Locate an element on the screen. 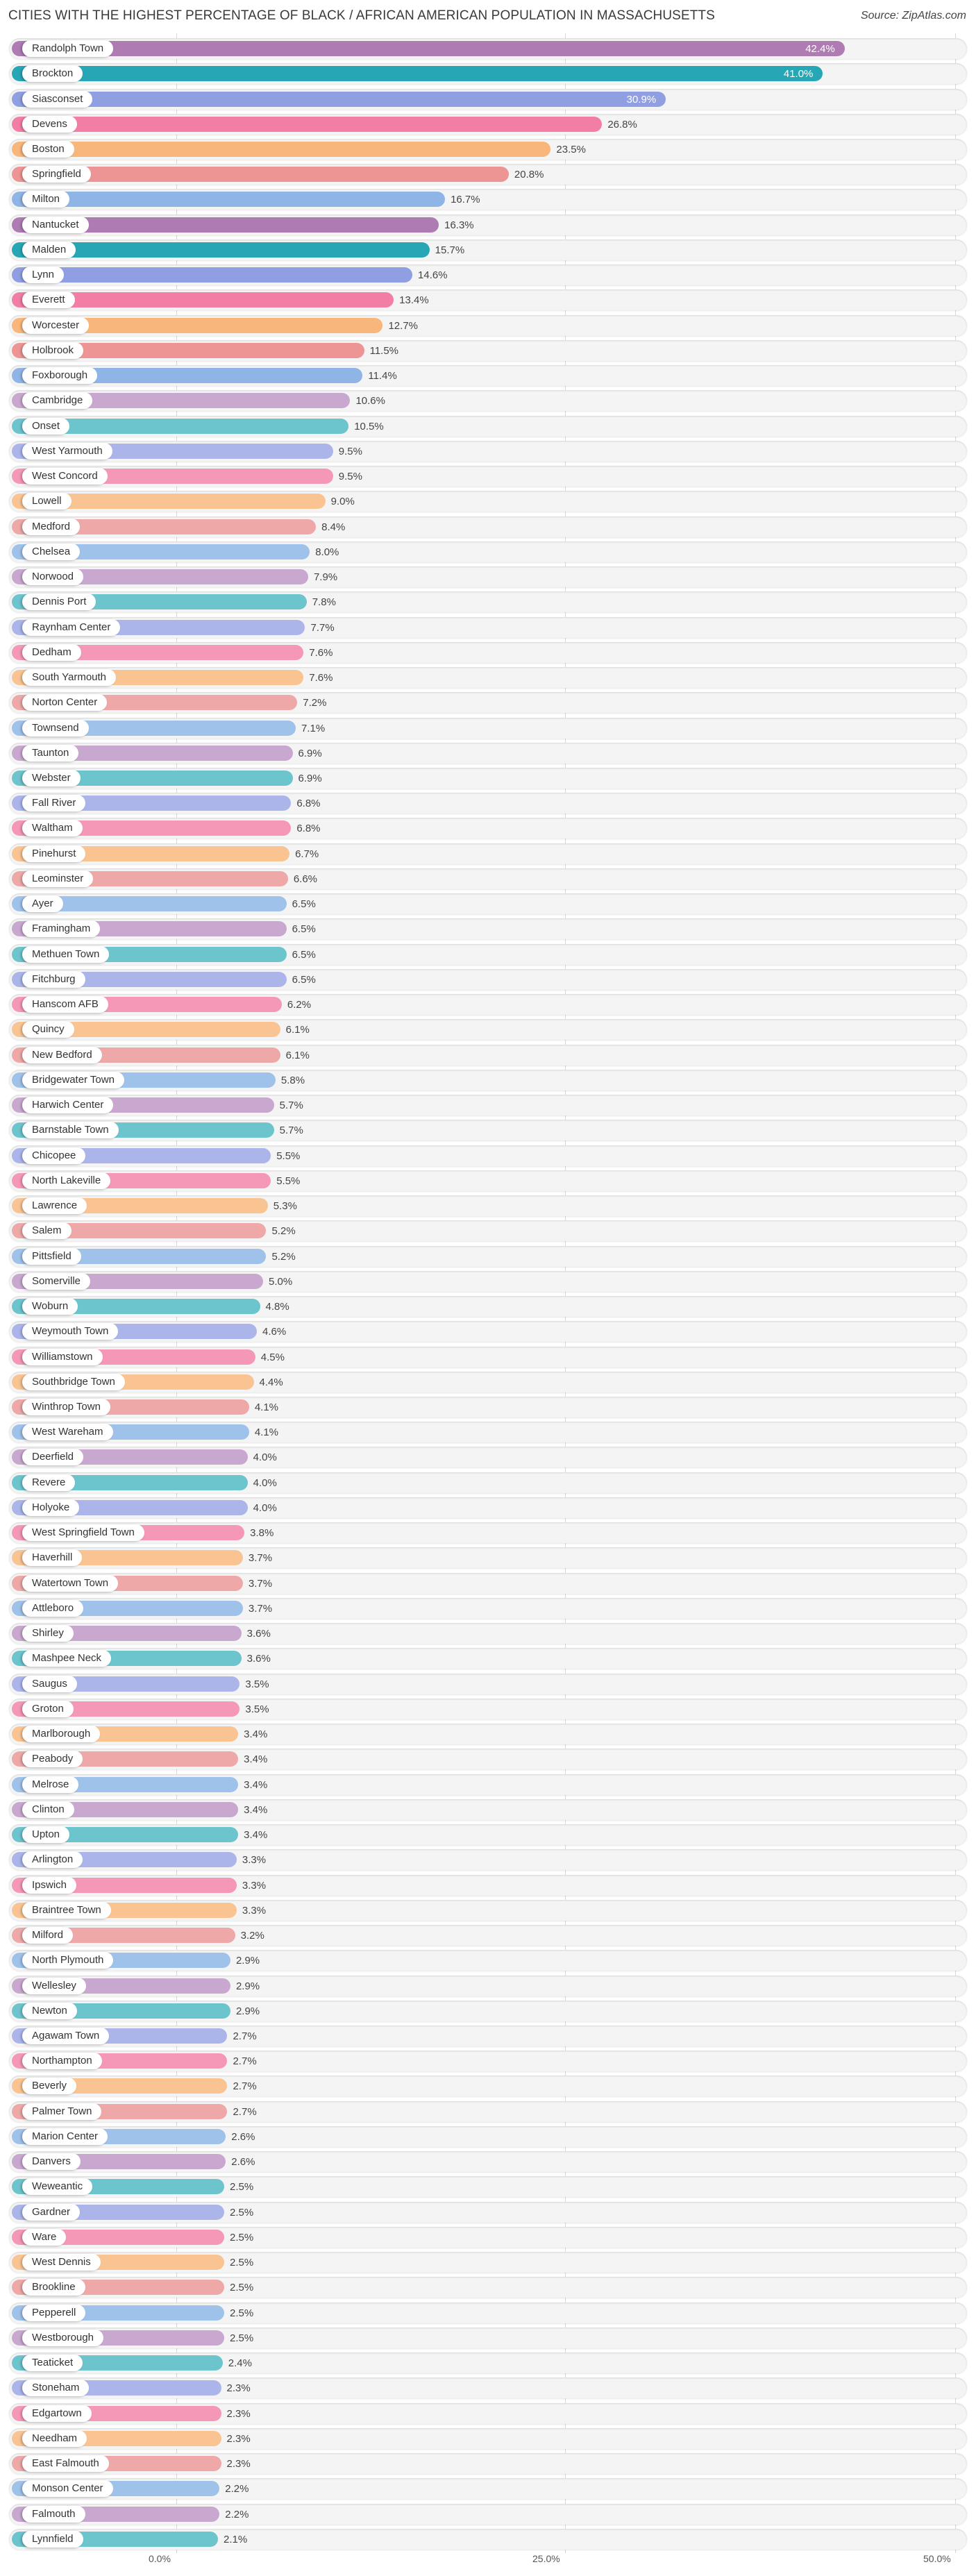  bar-row: Quincy 6.1% is located at coordinates (488, 1030).